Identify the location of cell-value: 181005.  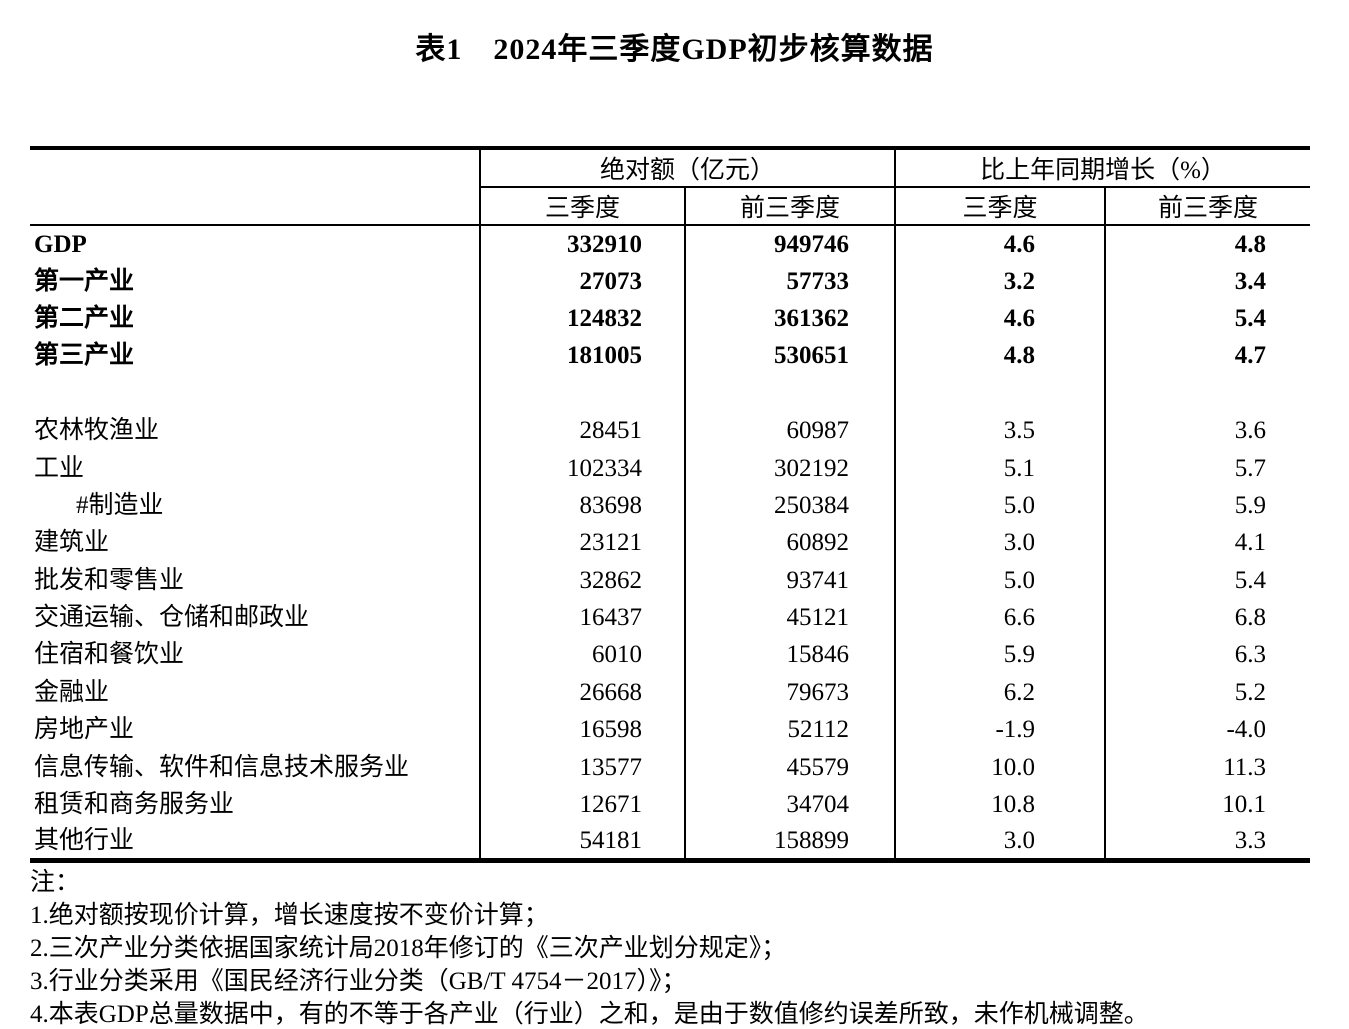
(582, 356).